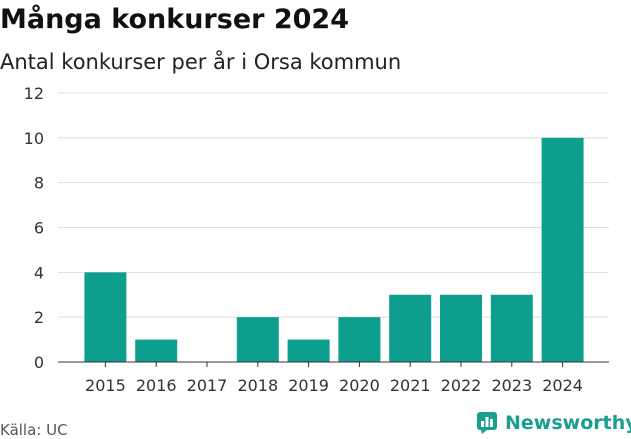 This screenshot has width=631, height=439. I want to click on bar-2023, so click(511, 328).